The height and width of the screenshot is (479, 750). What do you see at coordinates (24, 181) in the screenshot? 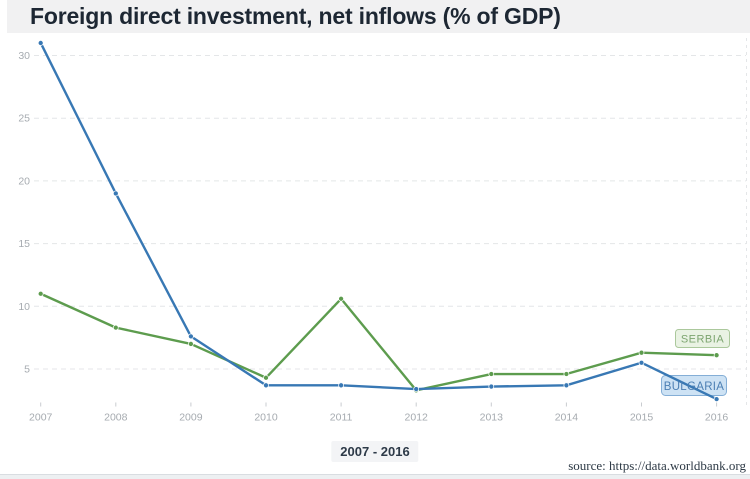
I see `y-axis-label: 20` at bounding box center [24, 181].